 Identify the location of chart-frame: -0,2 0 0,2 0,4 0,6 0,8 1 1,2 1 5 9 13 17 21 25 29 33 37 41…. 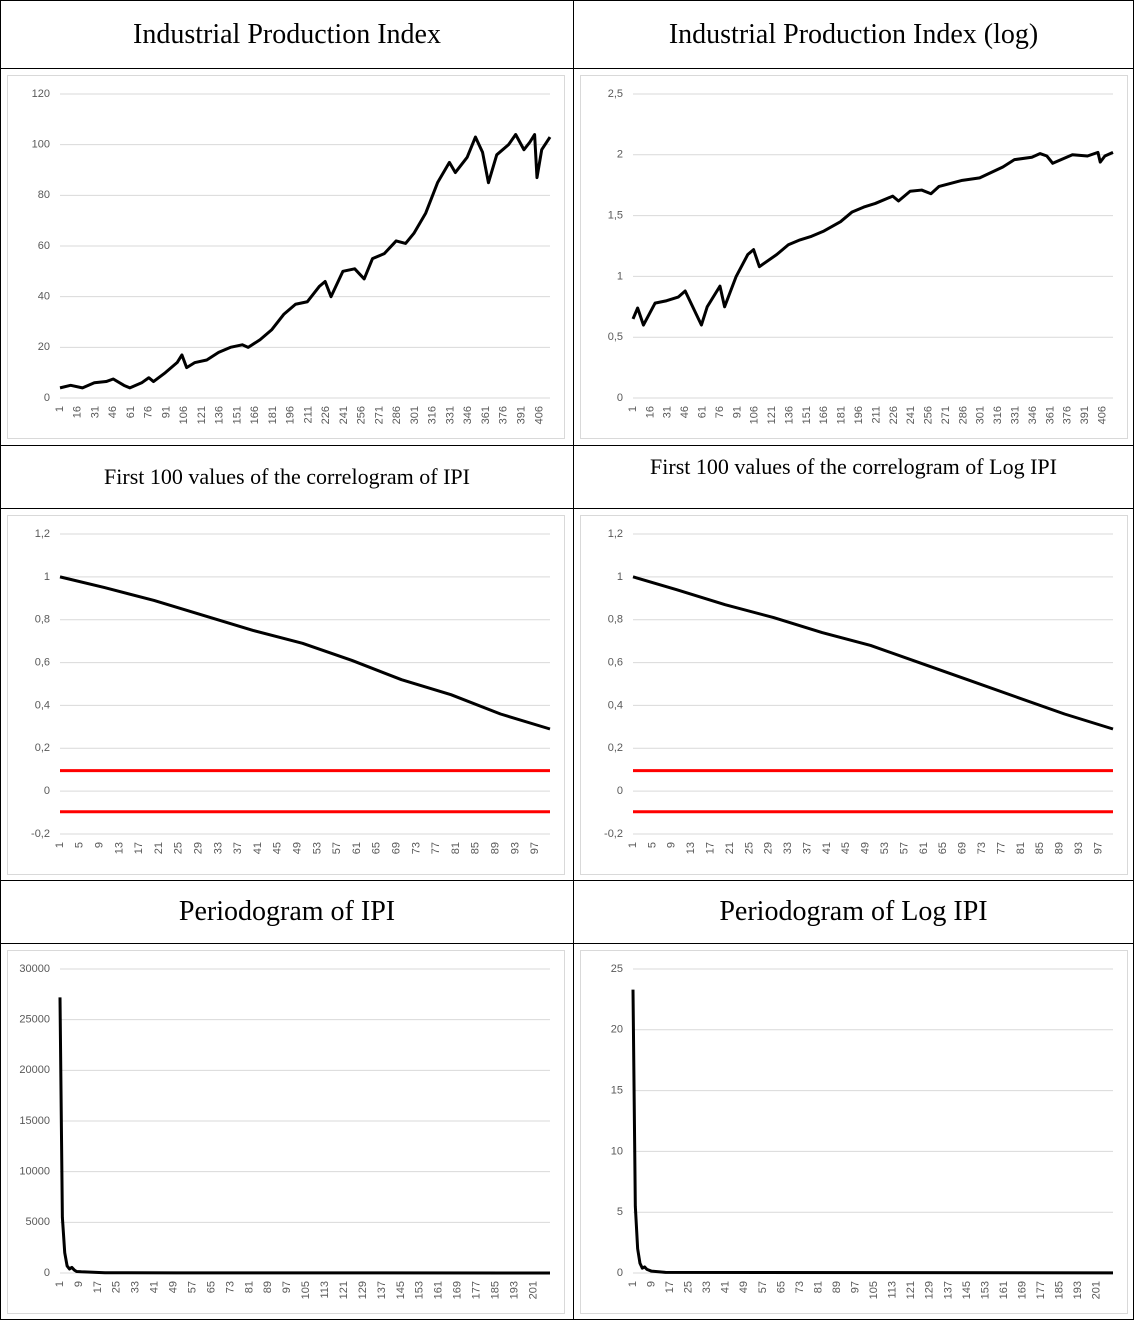
(854, 695).